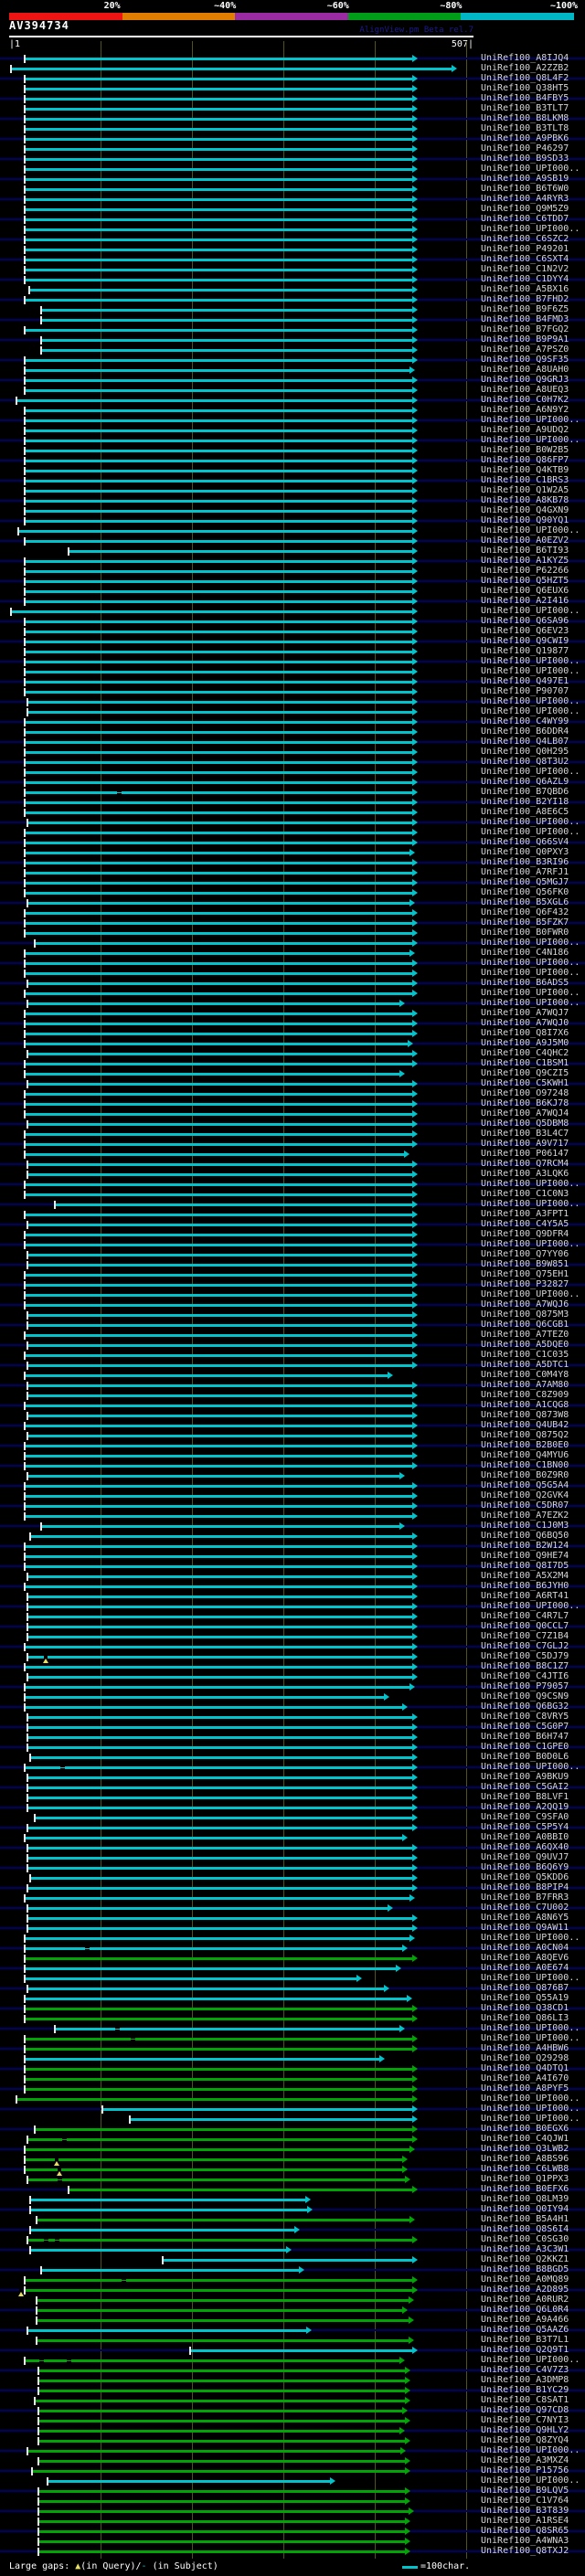 The height and width of the screenshot is (2576, 585). What do you see at coordinates (525, 1355) in the screenshot?
I see `hit-label: UniRef100_C1C035` at bounding box center [525, 1355].